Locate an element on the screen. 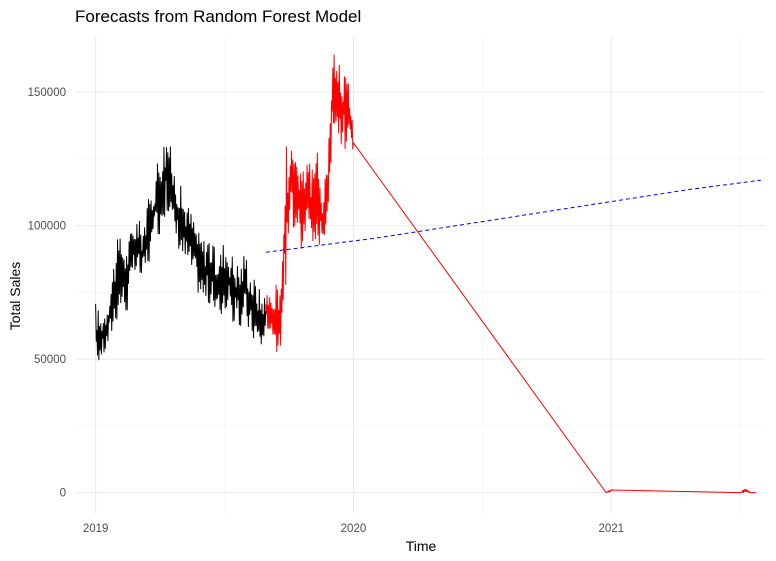  y-axis-ticks: 0 50000 100000 150000 is located at coordinates (47, 293).